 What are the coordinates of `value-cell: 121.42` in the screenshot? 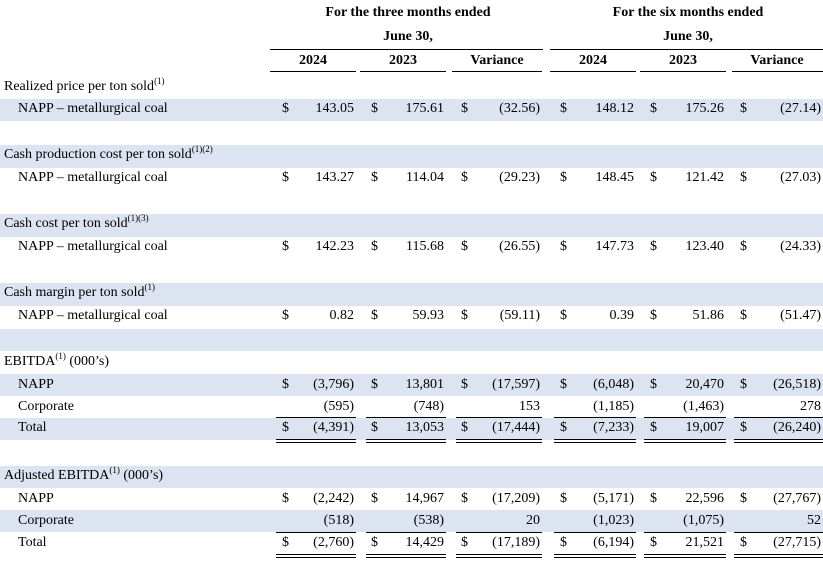 It's located at (705, 177).